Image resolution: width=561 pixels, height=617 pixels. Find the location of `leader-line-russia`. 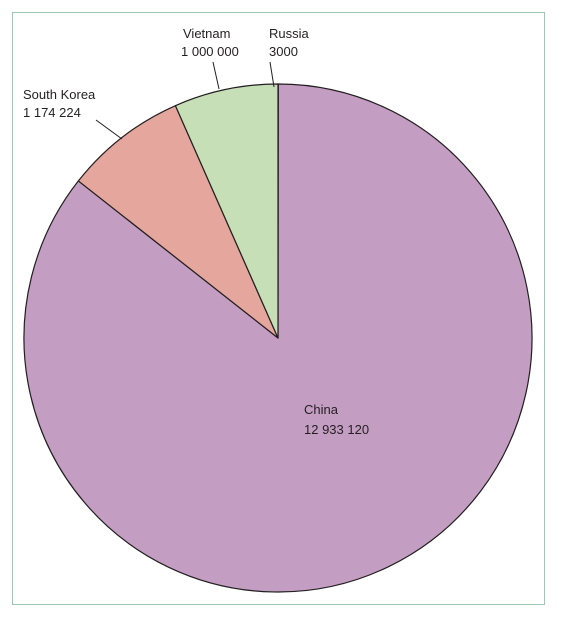

leader-line-russia is located at coordinates (272, 74).